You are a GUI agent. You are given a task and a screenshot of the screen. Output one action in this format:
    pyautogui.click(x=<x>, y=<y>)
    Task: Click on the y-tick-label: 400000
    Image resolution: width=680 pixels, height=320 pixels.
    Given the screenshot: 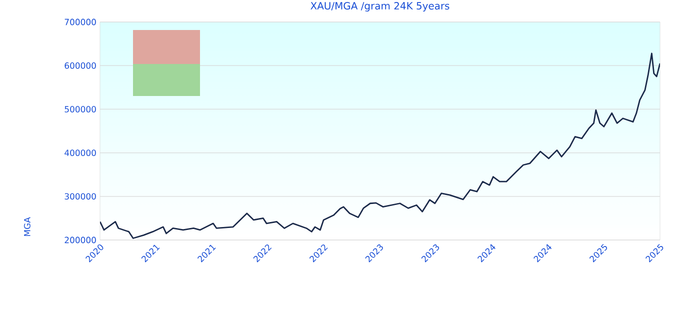 What is the action you would take?
    pyautogui.click(x=80, y=153)
    